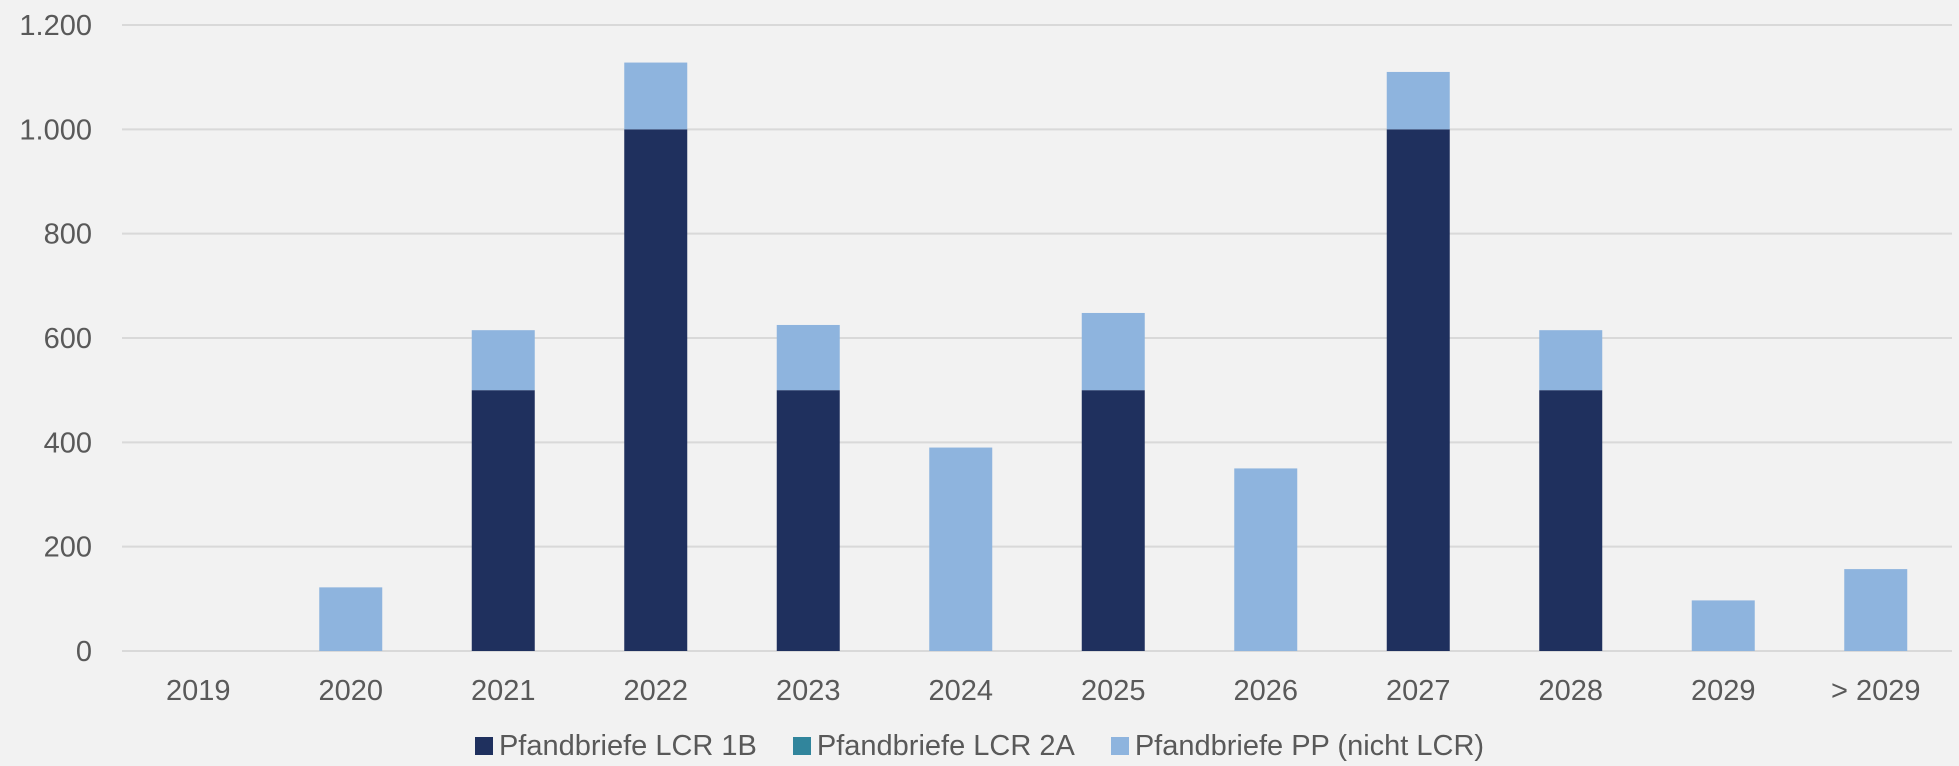  I want to click on legend-item-pp: Pfandbriefe PP (nicht LCR), so click(1297, 746).